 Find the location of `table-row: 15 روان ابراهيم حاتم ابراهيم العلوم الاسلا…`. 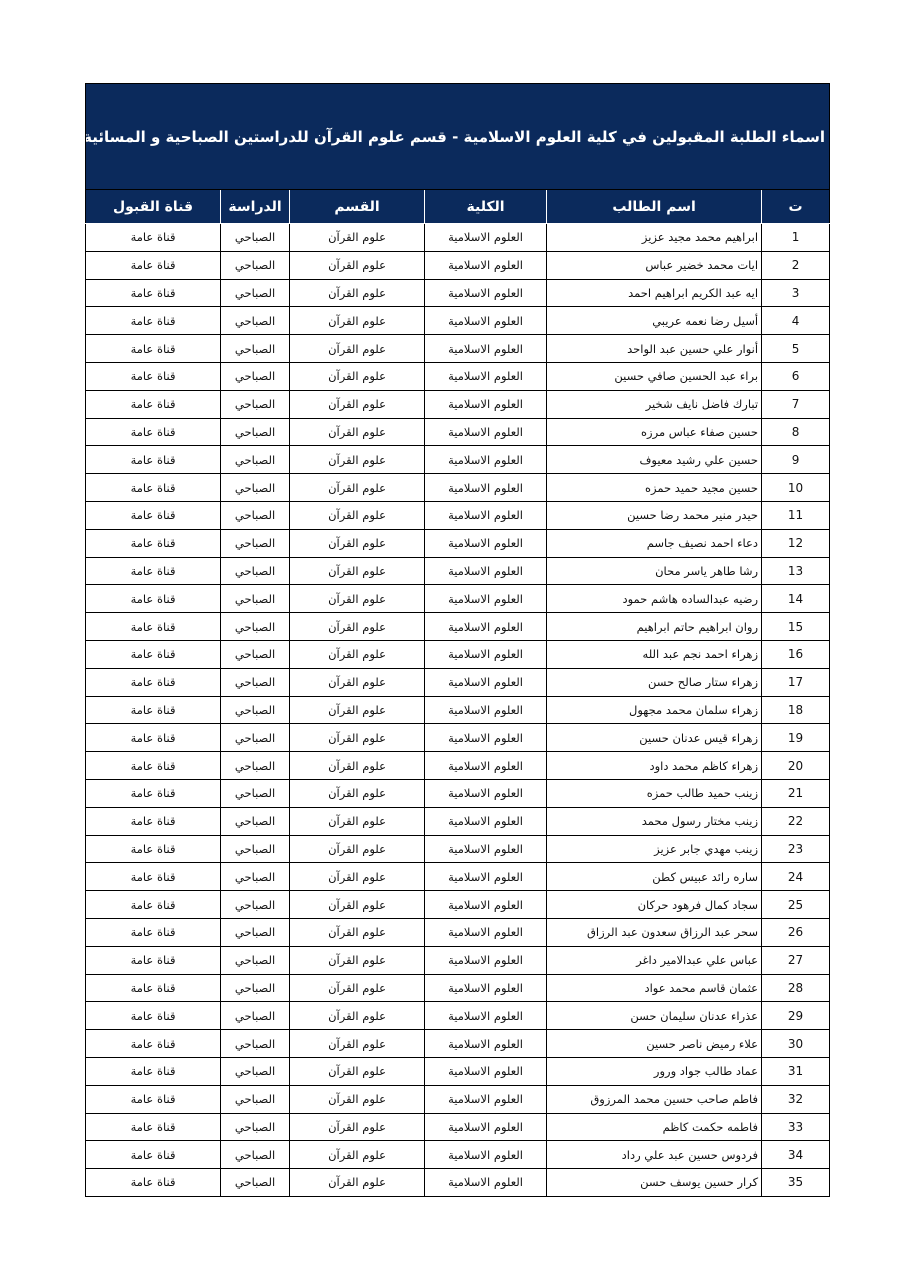

table-row: 15 روان ابراهيم حاتم ابراهيم العلوم الاسلا… is located at coordinates (457, 626).